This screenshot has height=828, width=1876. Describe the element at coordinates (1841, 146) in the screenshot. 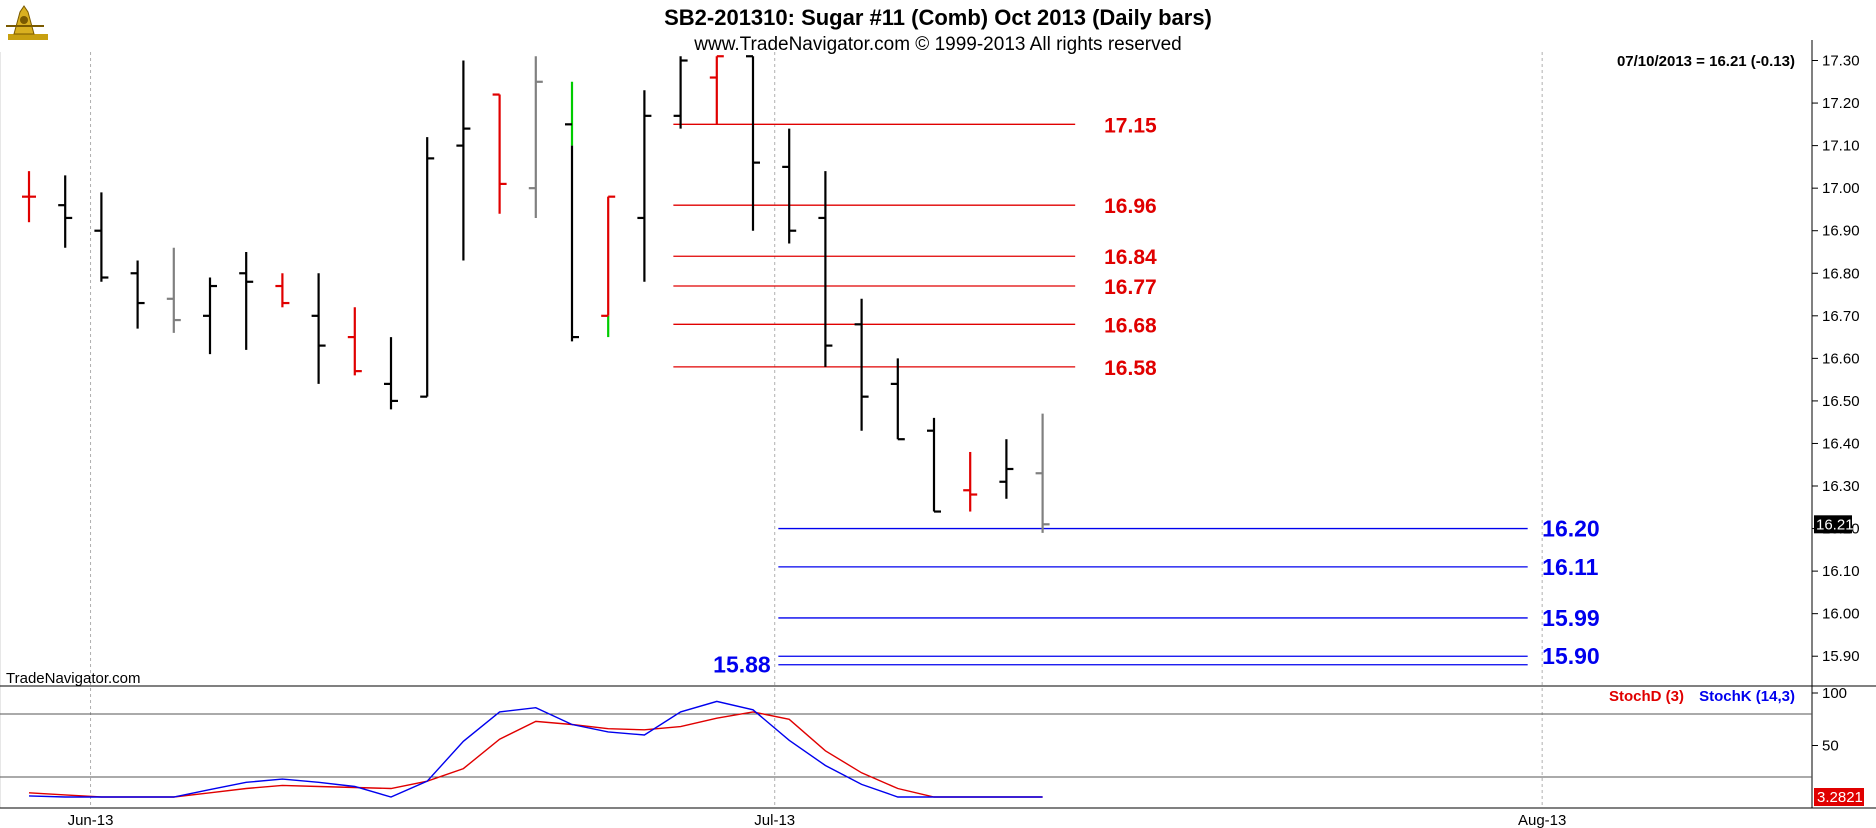

I see `price-tick-label: 17.10` at that location.